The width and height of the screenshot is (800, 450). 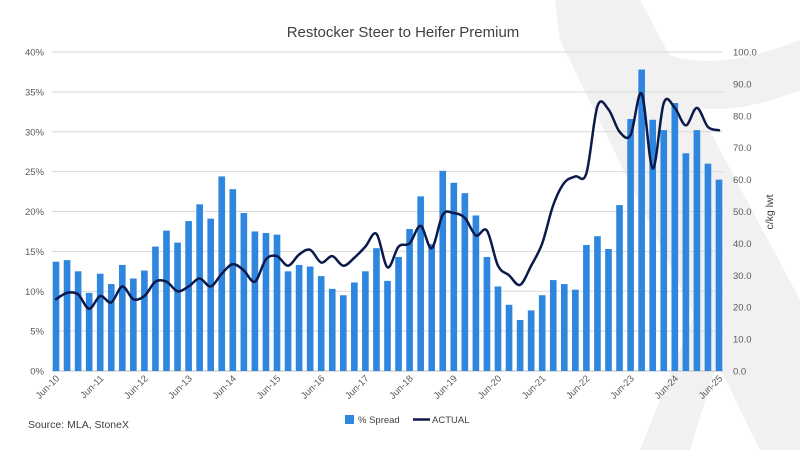 I want to click on x-tick-label: Jun-19, so click(x=446, y=387).